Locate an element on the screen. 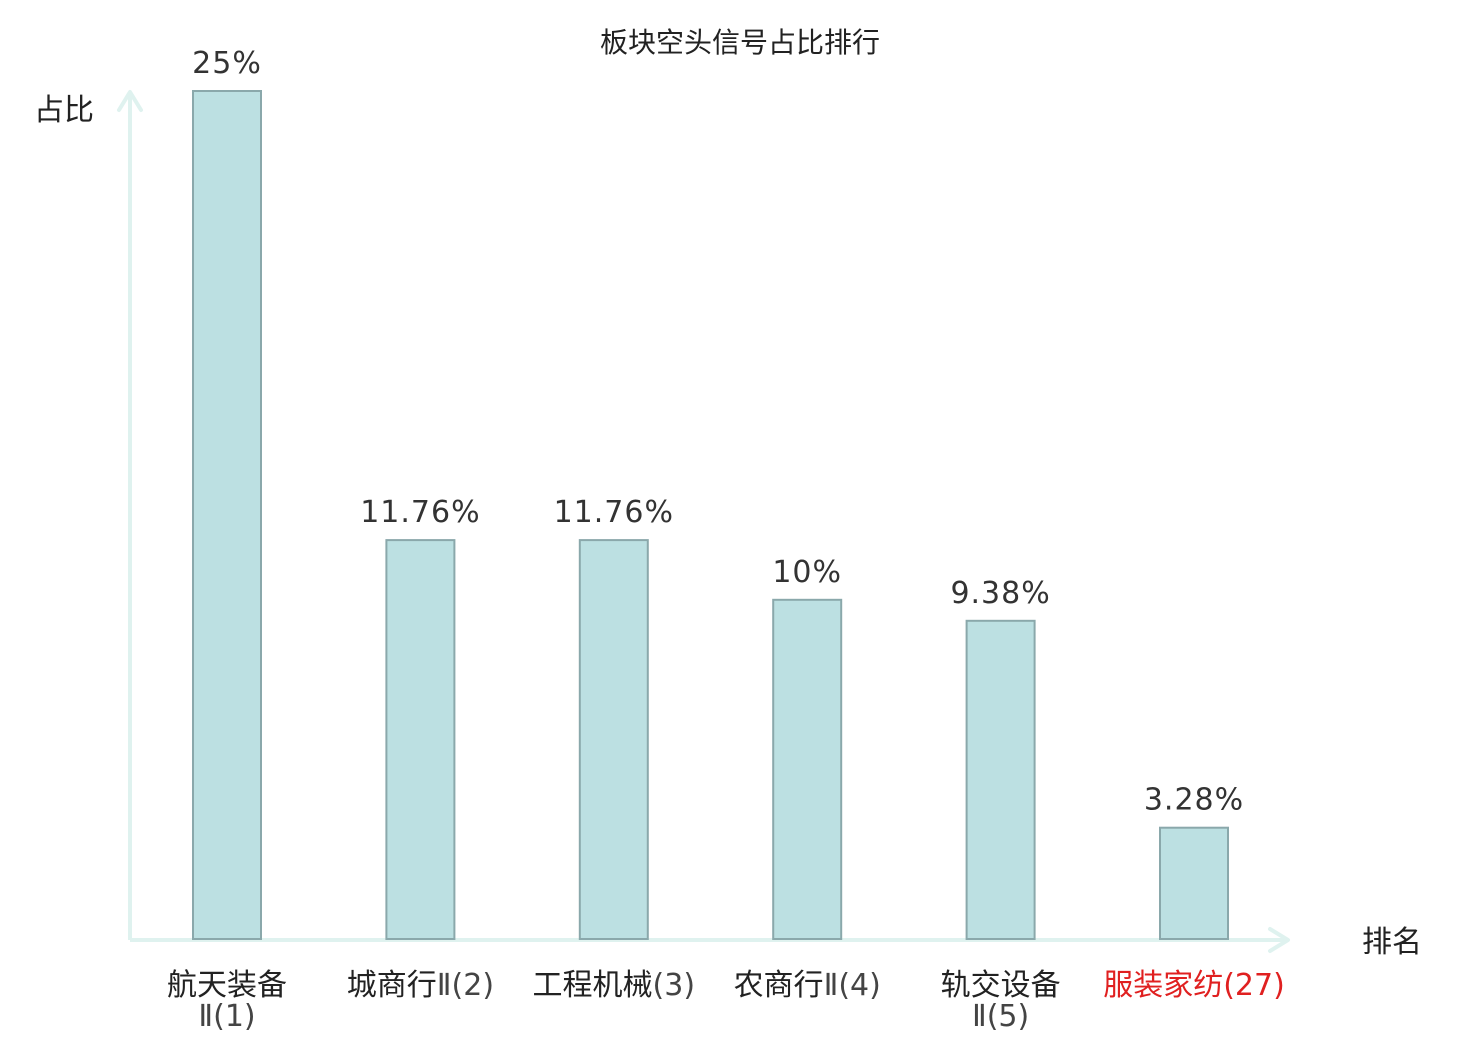 The height and width of the screenshot is (1040, 1480). category-label: 轨交设备 is located at coordinates (1001, 985).